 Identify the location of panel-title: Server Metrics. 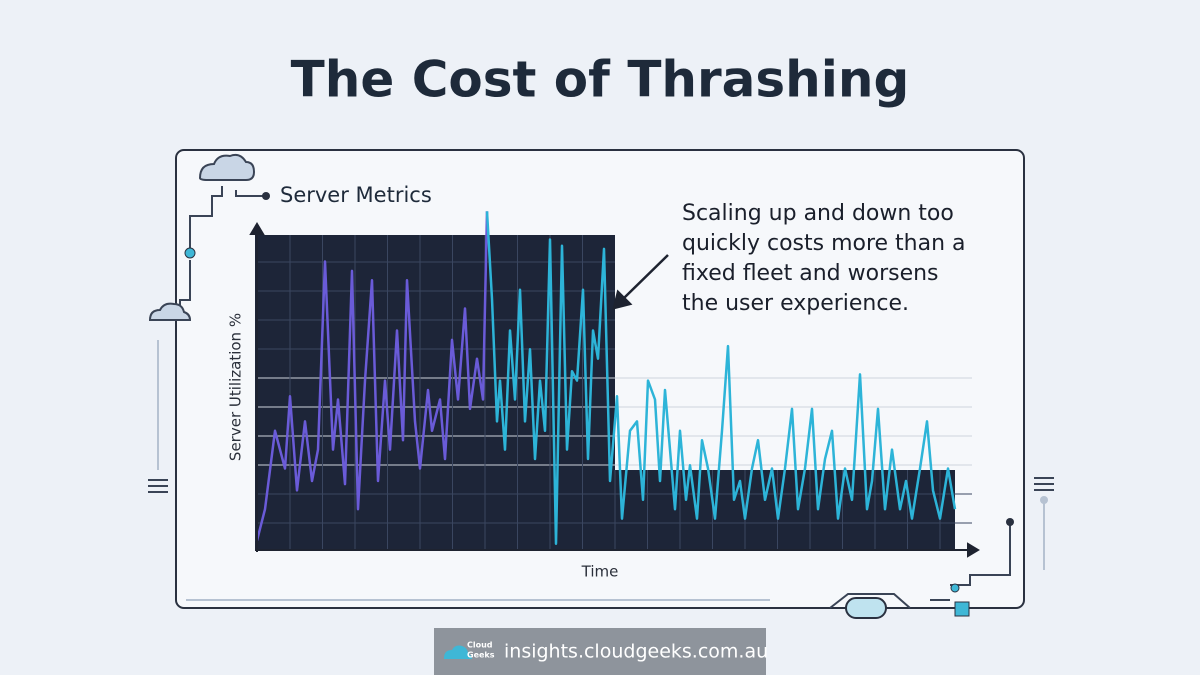
(356, 195).